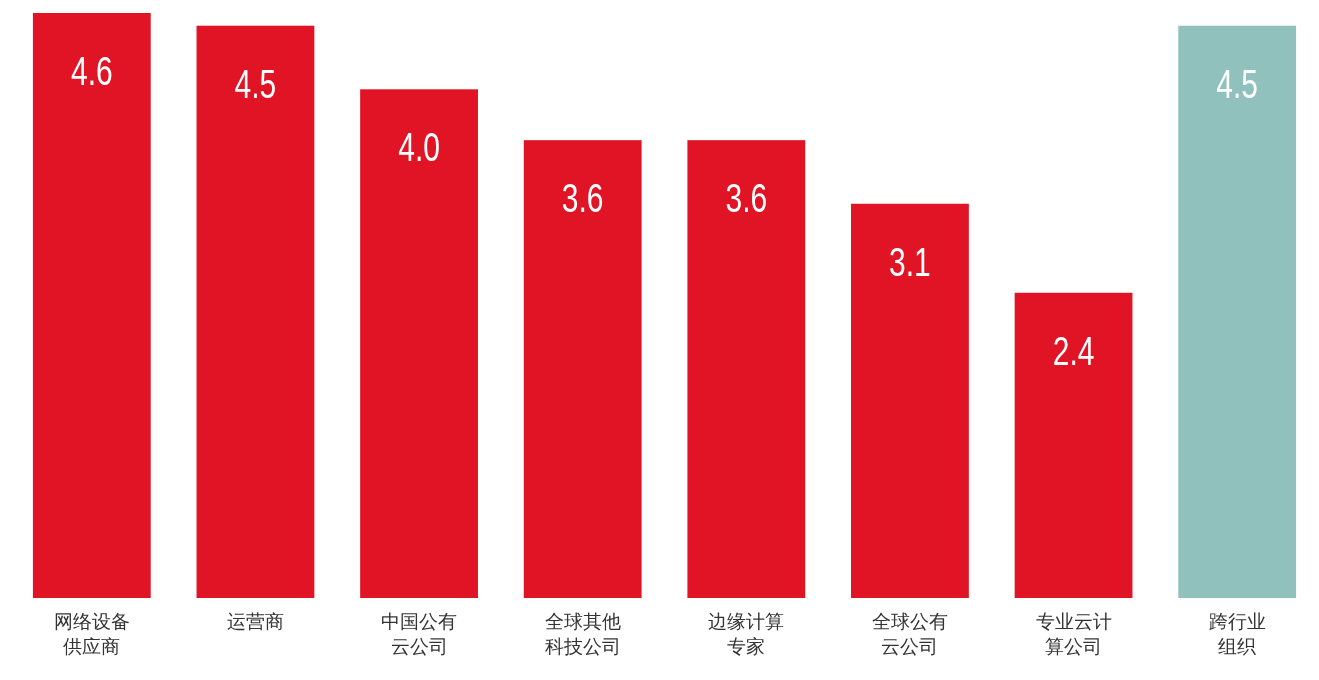  I want to click on data-label: 3.1, so click(910, 261).